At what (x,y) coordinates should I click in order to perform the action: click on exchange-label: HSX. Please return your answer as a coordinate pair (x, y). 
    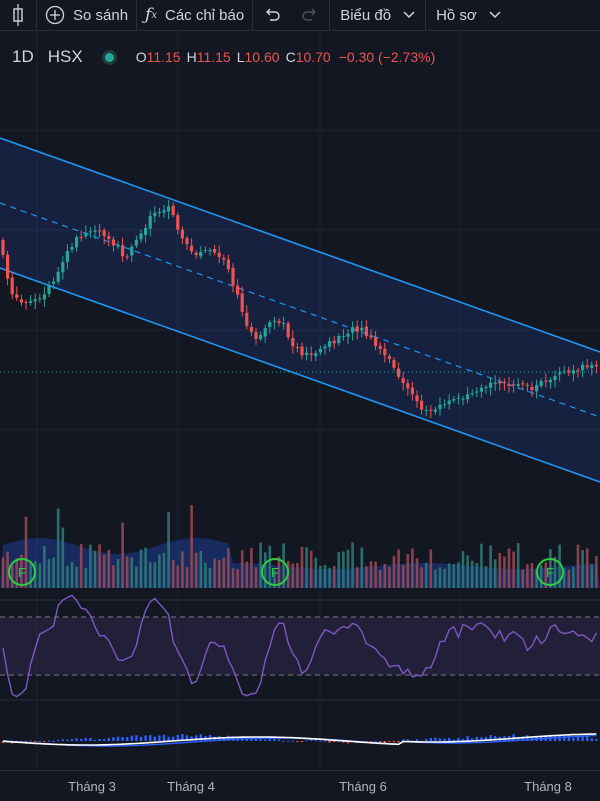
    Looking at the image, I should click on (65, 56).